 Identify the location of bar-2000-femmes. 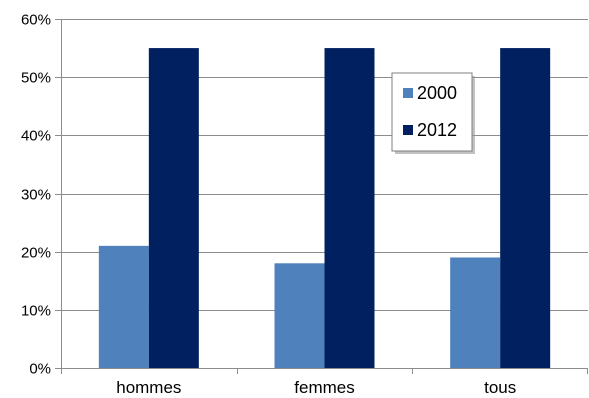
(299, 315).